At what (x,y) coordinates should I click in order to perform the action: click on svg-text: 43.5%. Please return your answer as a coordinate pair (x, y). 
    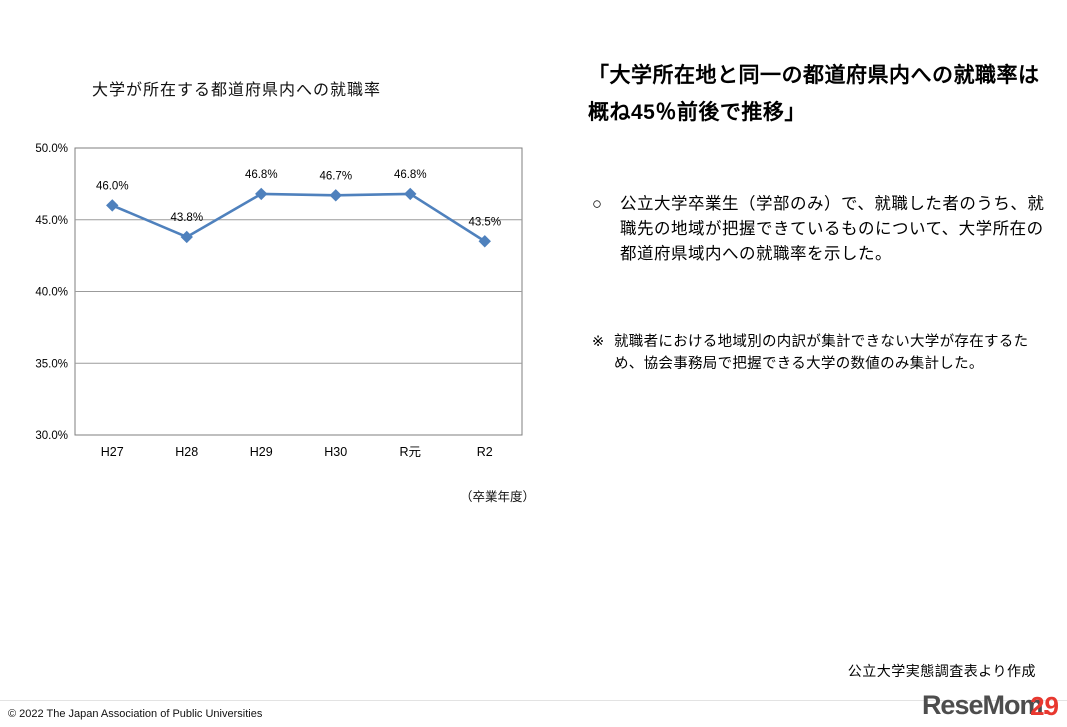
    Looking at the image, I should click on (484, 222).